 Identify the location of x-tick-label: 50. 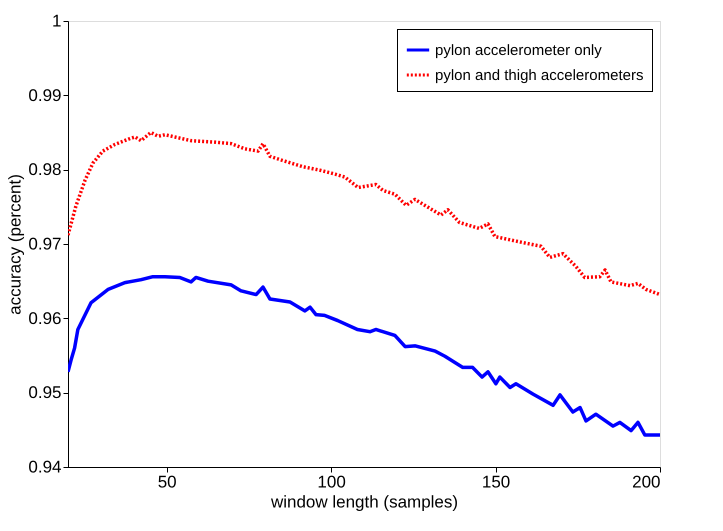
(167, 482).